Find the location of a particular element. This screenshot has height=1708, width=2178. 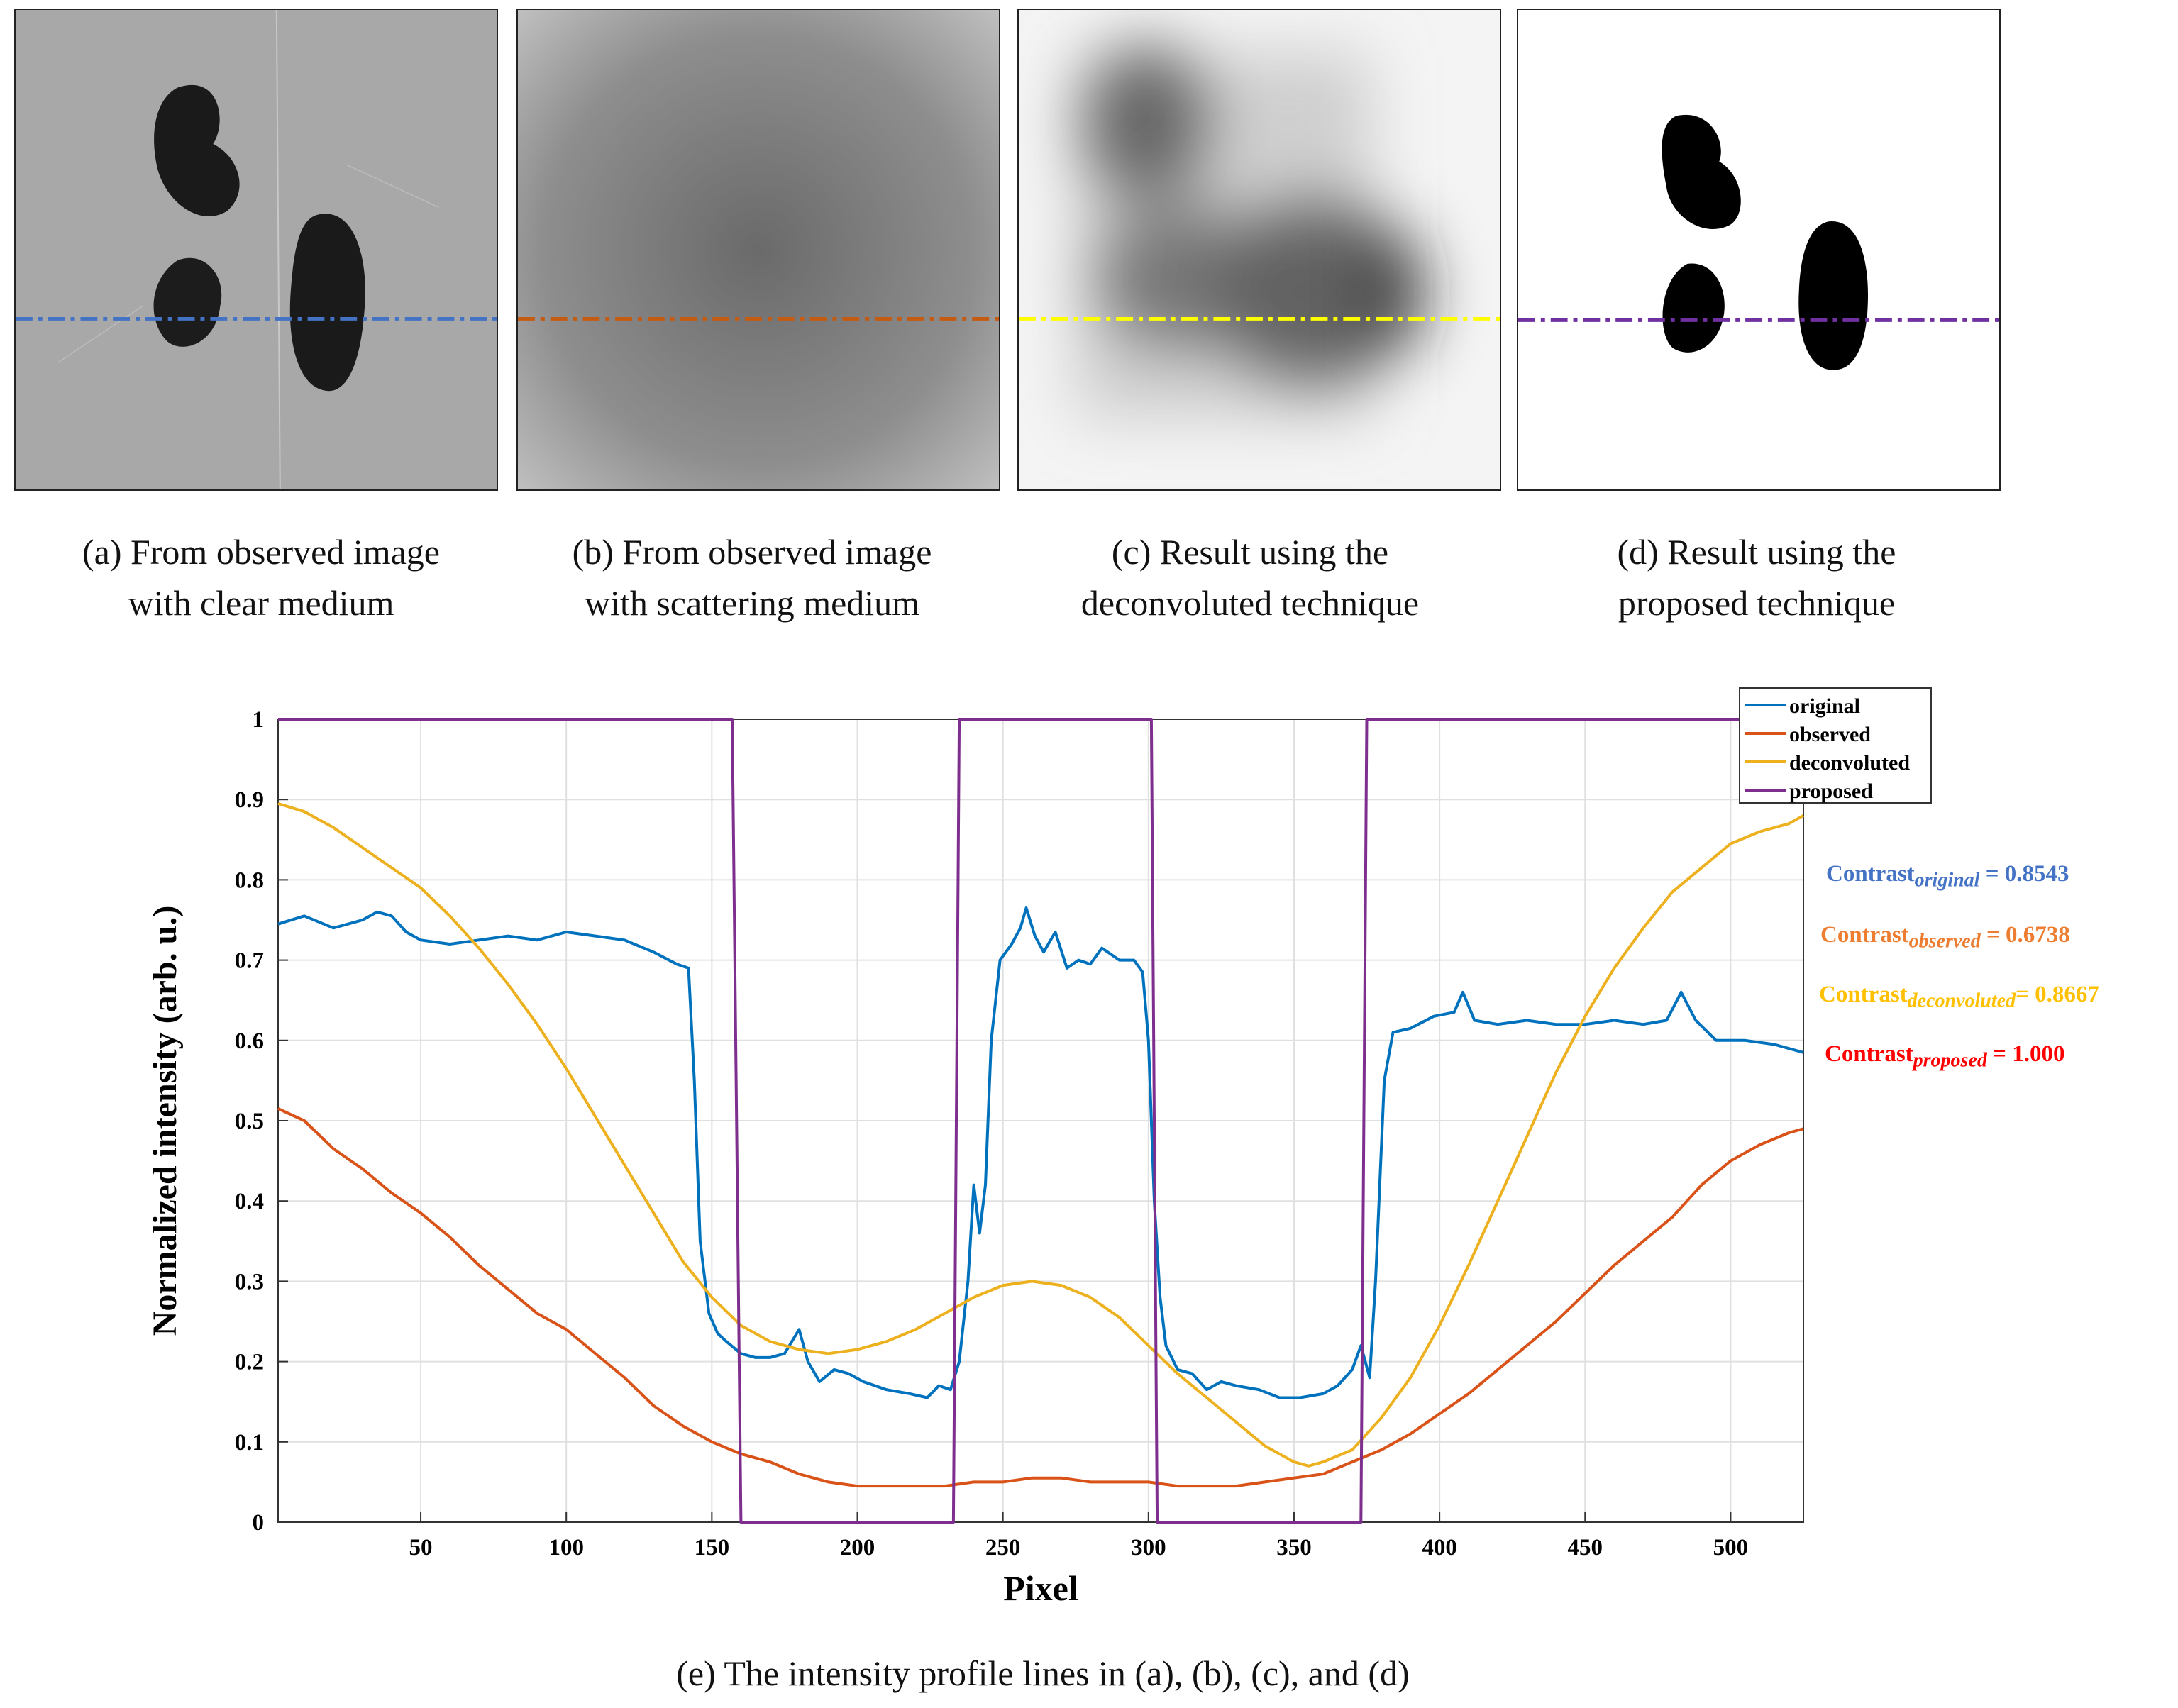

y-tick-label-1: 1 is located at coordinates (259, 720).